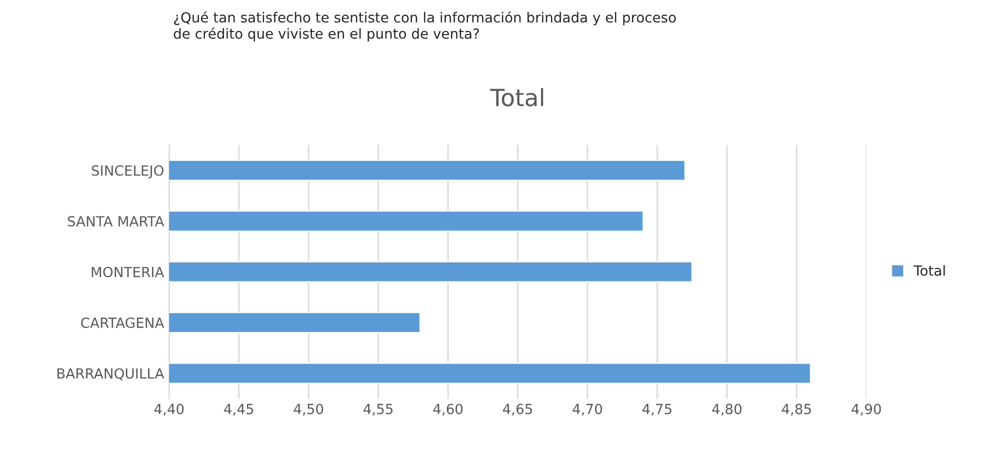 This screenshot has height=453, width=989. I want to click on x-tick-label: 4,80, so click(727, 410).